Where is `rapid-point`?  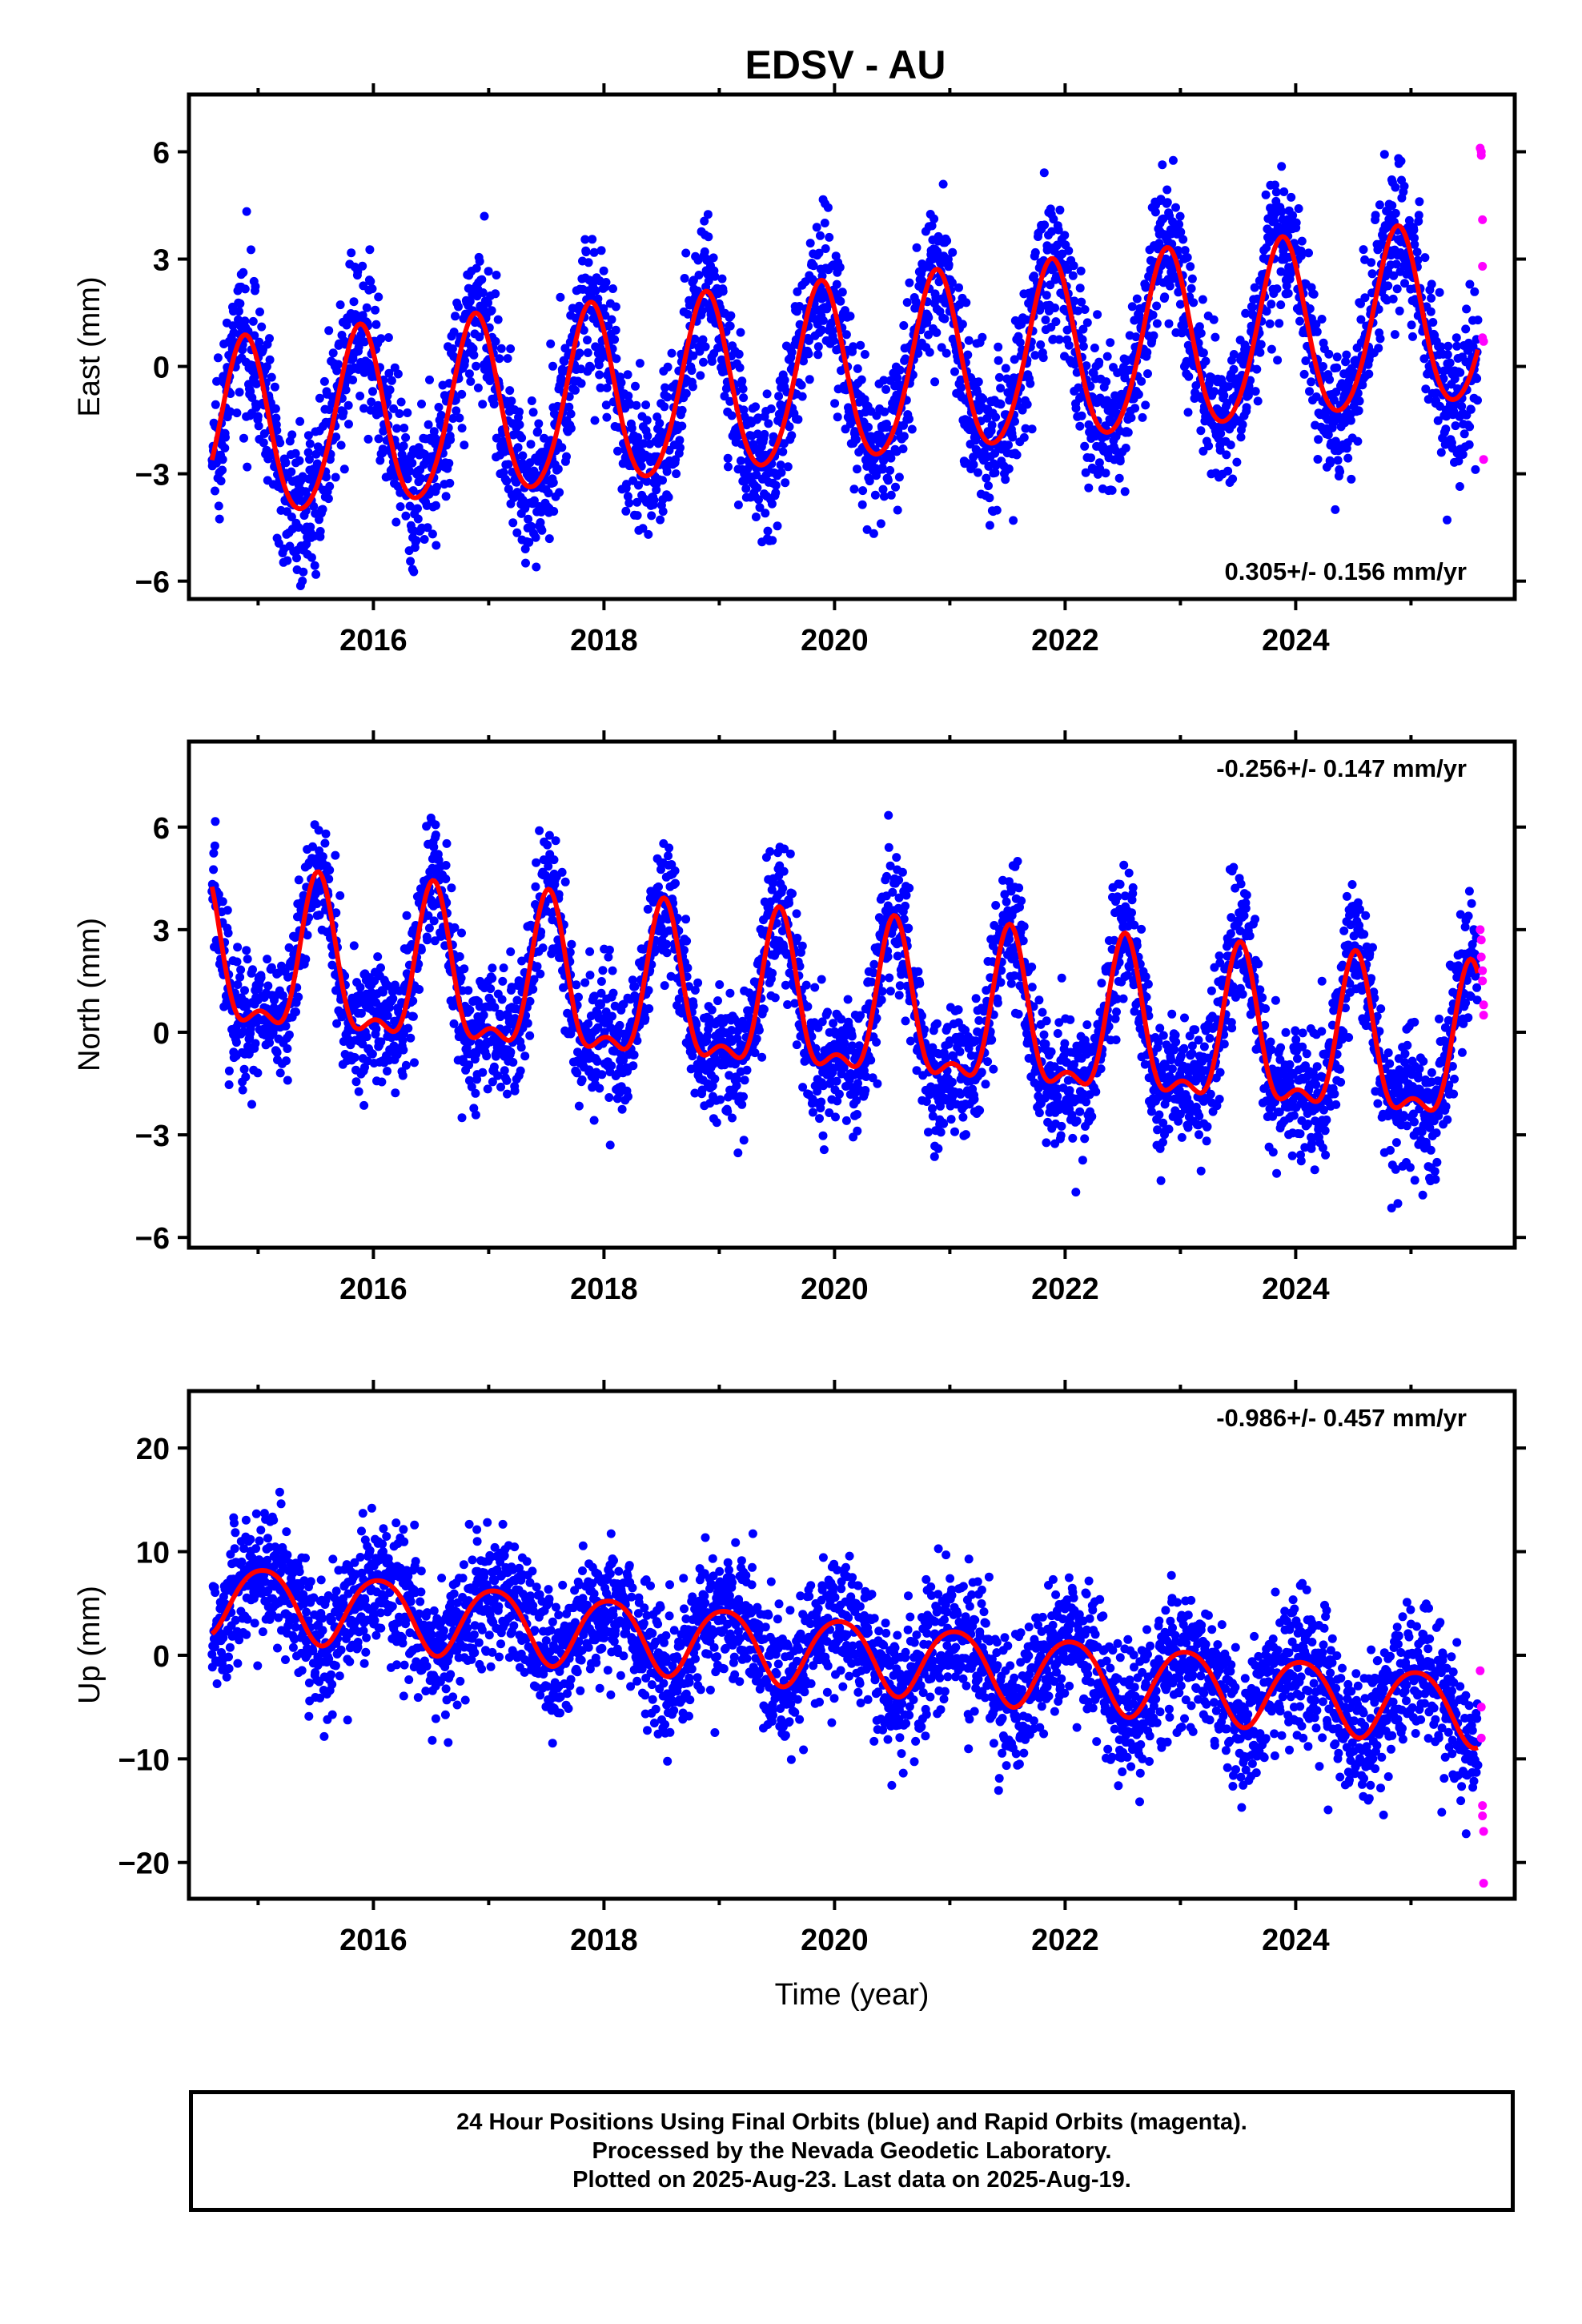
rapid-point is located at coordinates (1481, 151).